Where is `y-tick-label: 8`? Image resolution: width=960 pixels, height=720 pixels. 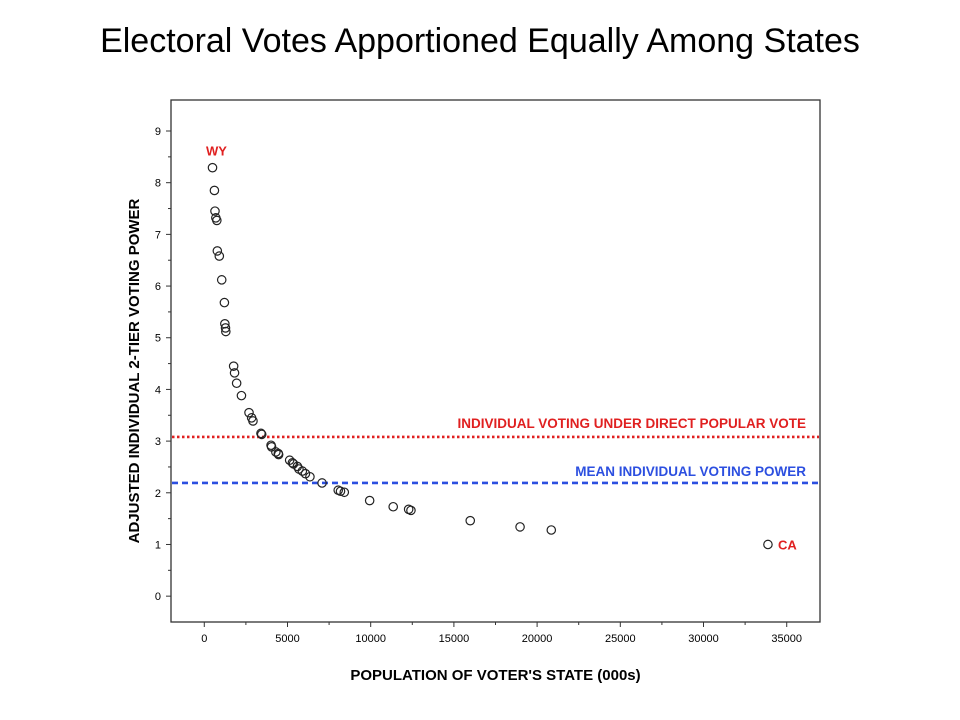 y-tick-label: 8 is located at coordinates (158, 184).